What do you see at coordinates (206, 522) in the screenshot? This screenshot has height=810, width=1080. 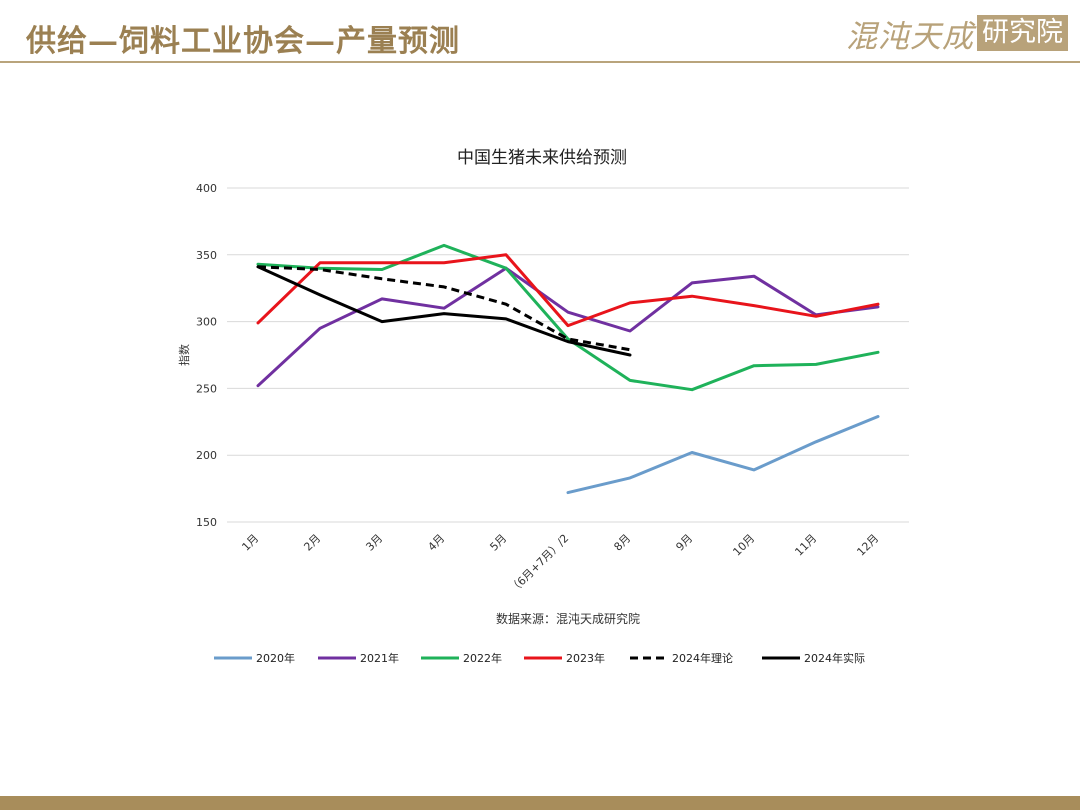 I see `y-tick-label: 150` at bounding box center [206, 522].